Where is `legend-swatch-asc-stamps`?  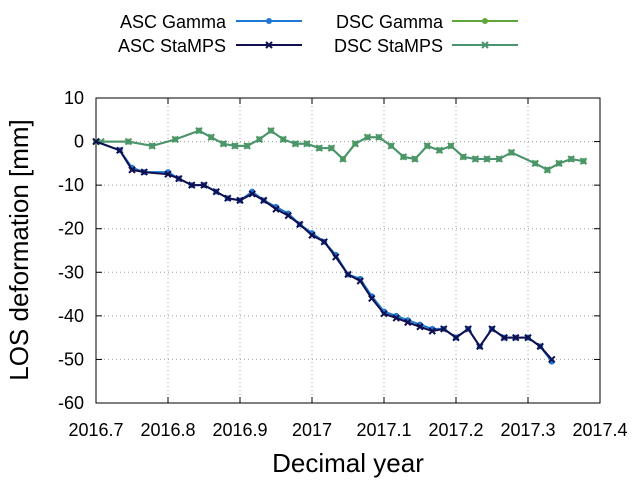 legend-swatch-asc-stamps is located at coordinates (269, 45).